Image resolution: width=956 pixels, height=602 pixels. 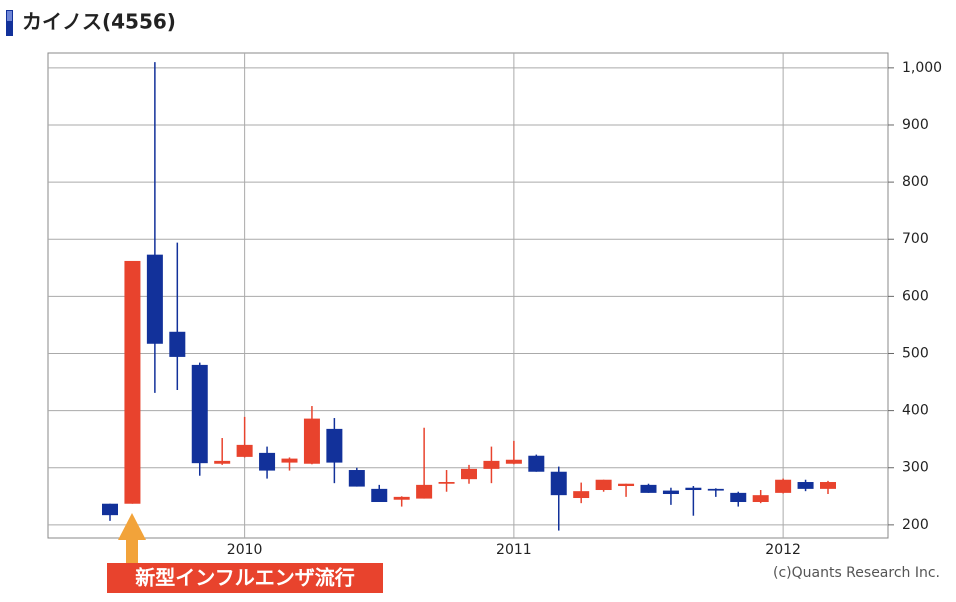 I want to click on x-tick-label: 2010, so click(x=245, y=550).